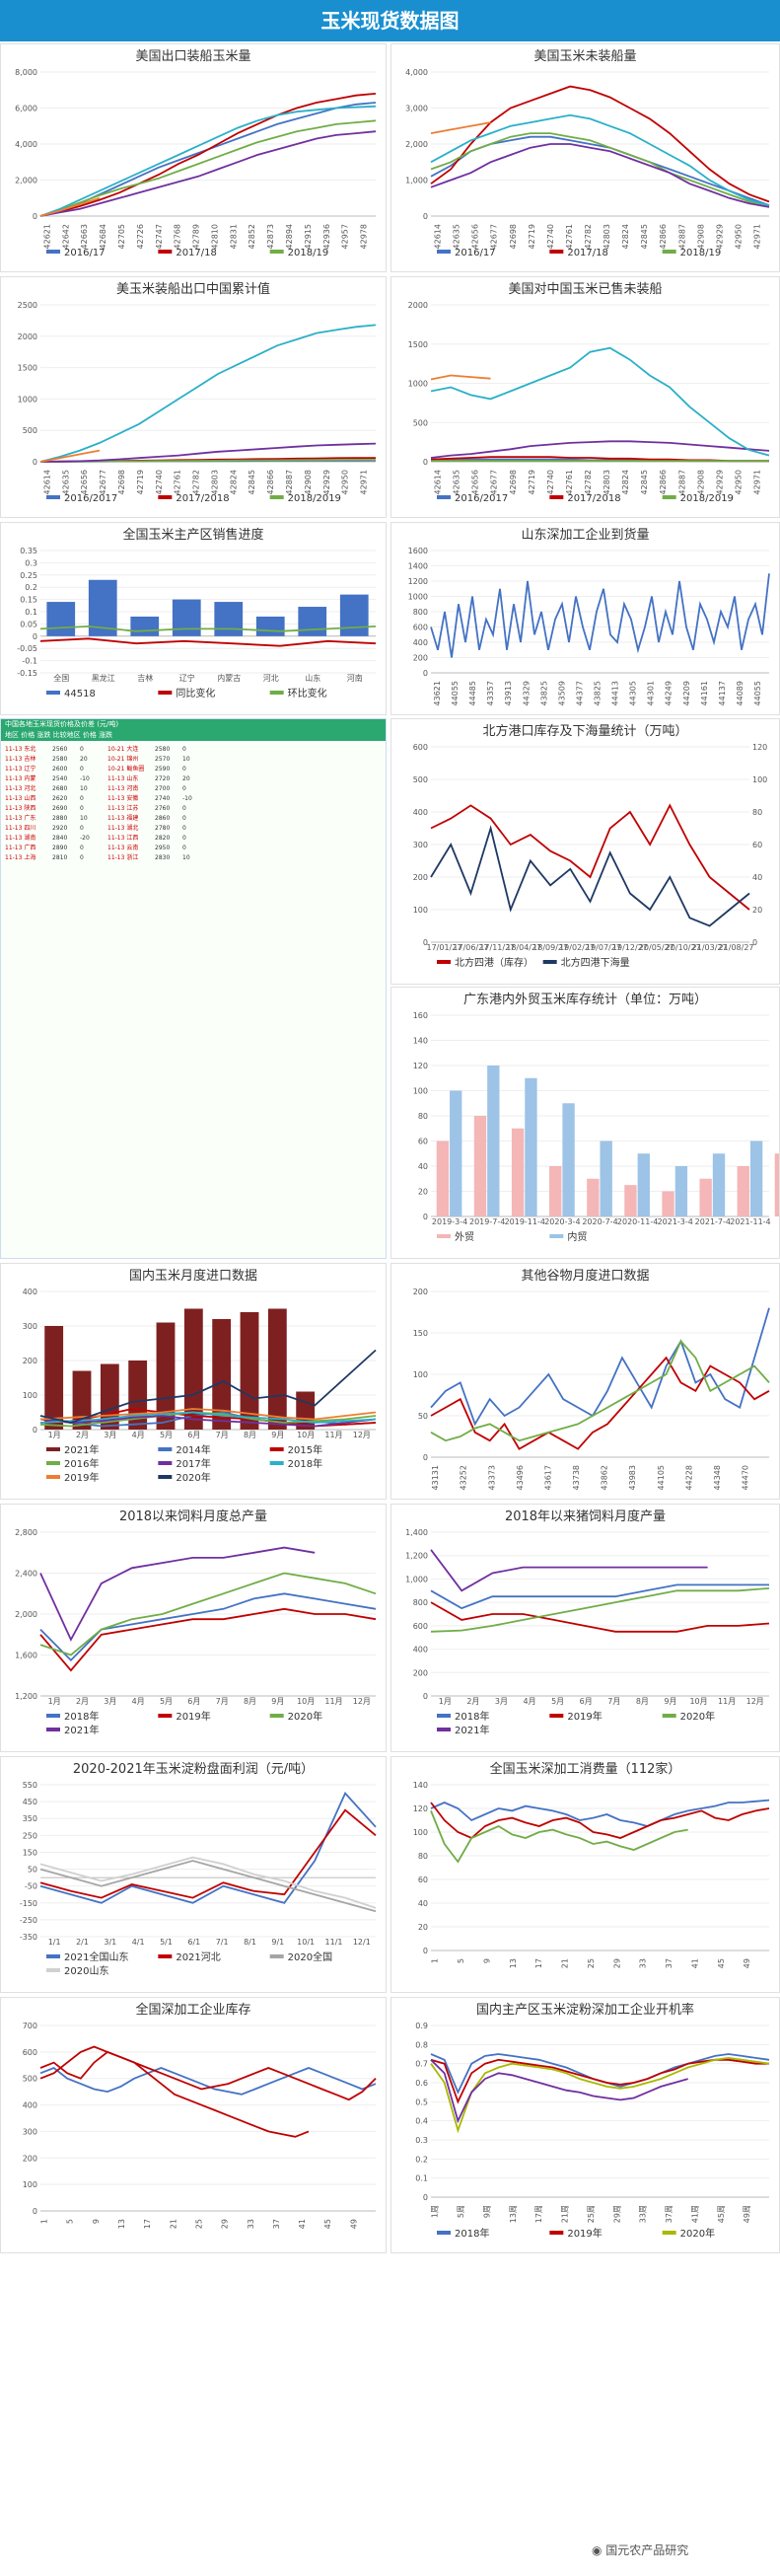 The width and height of the screenshot is (780, 2576). Describe the element at coordinates (30, 2026) in the screenshot. I see `y-tick-label: 700` at that location.